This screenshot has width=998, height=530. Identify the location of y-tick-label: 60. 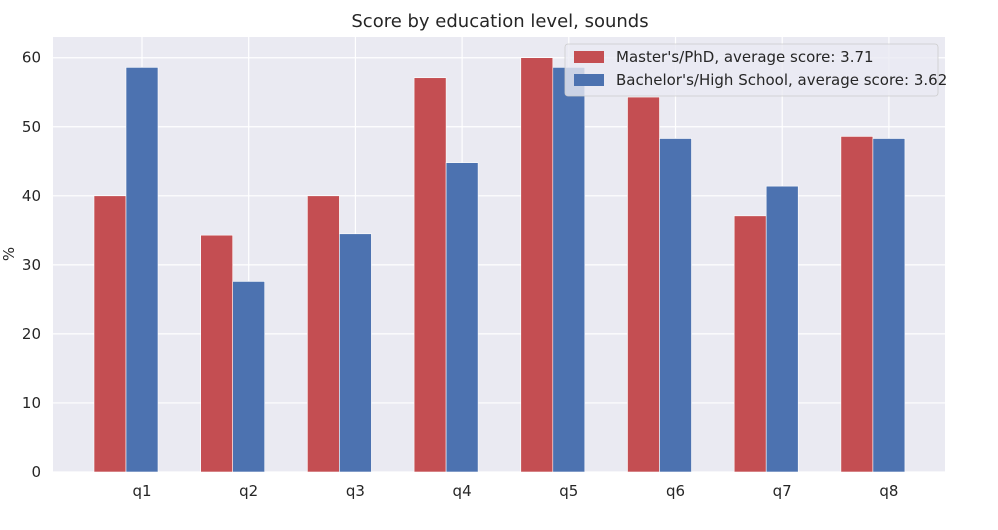
(31, 58).